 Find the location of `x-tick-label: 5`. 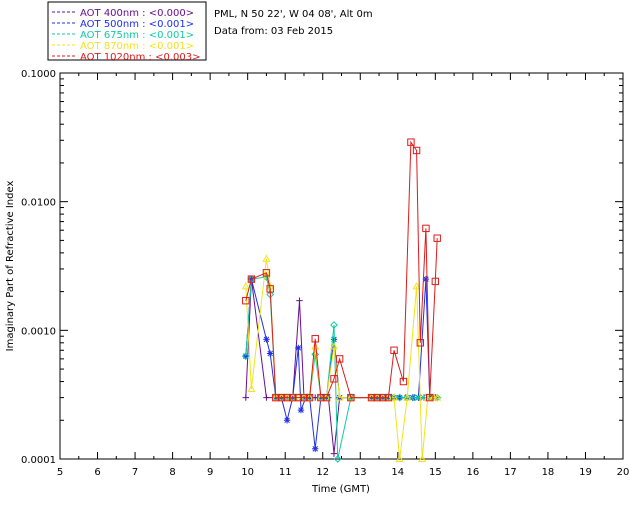

x-tick-label: 5 is located at coordinates (60, 472).